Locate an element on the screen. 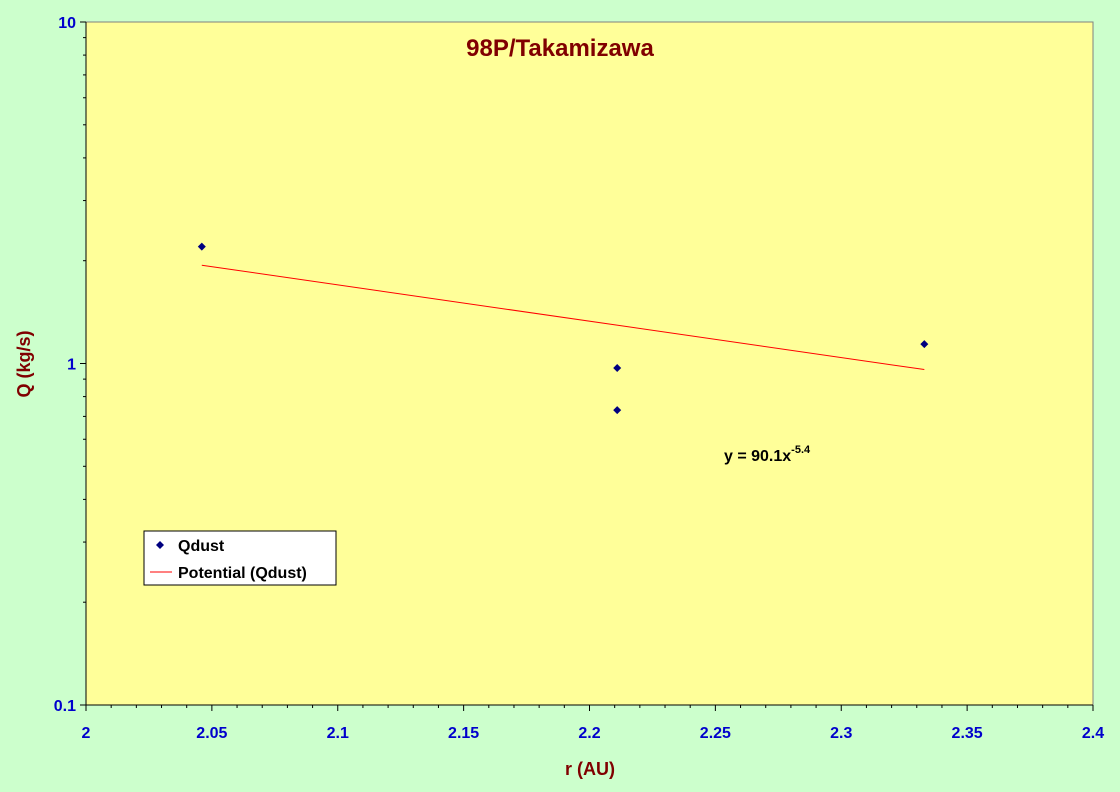  legend: Qdust Potential (Qdust) is located at coordinates (240, 558).